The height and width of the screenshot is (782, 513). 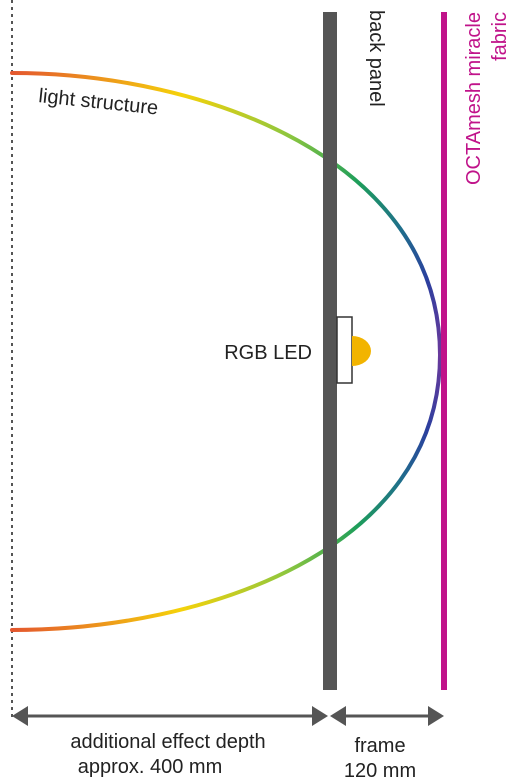 What do you see at coordinates (474, 98) in the screenshot?
I see `fabric-label-line1: OCTAmesh miracle` at bounding box center [474, 98].